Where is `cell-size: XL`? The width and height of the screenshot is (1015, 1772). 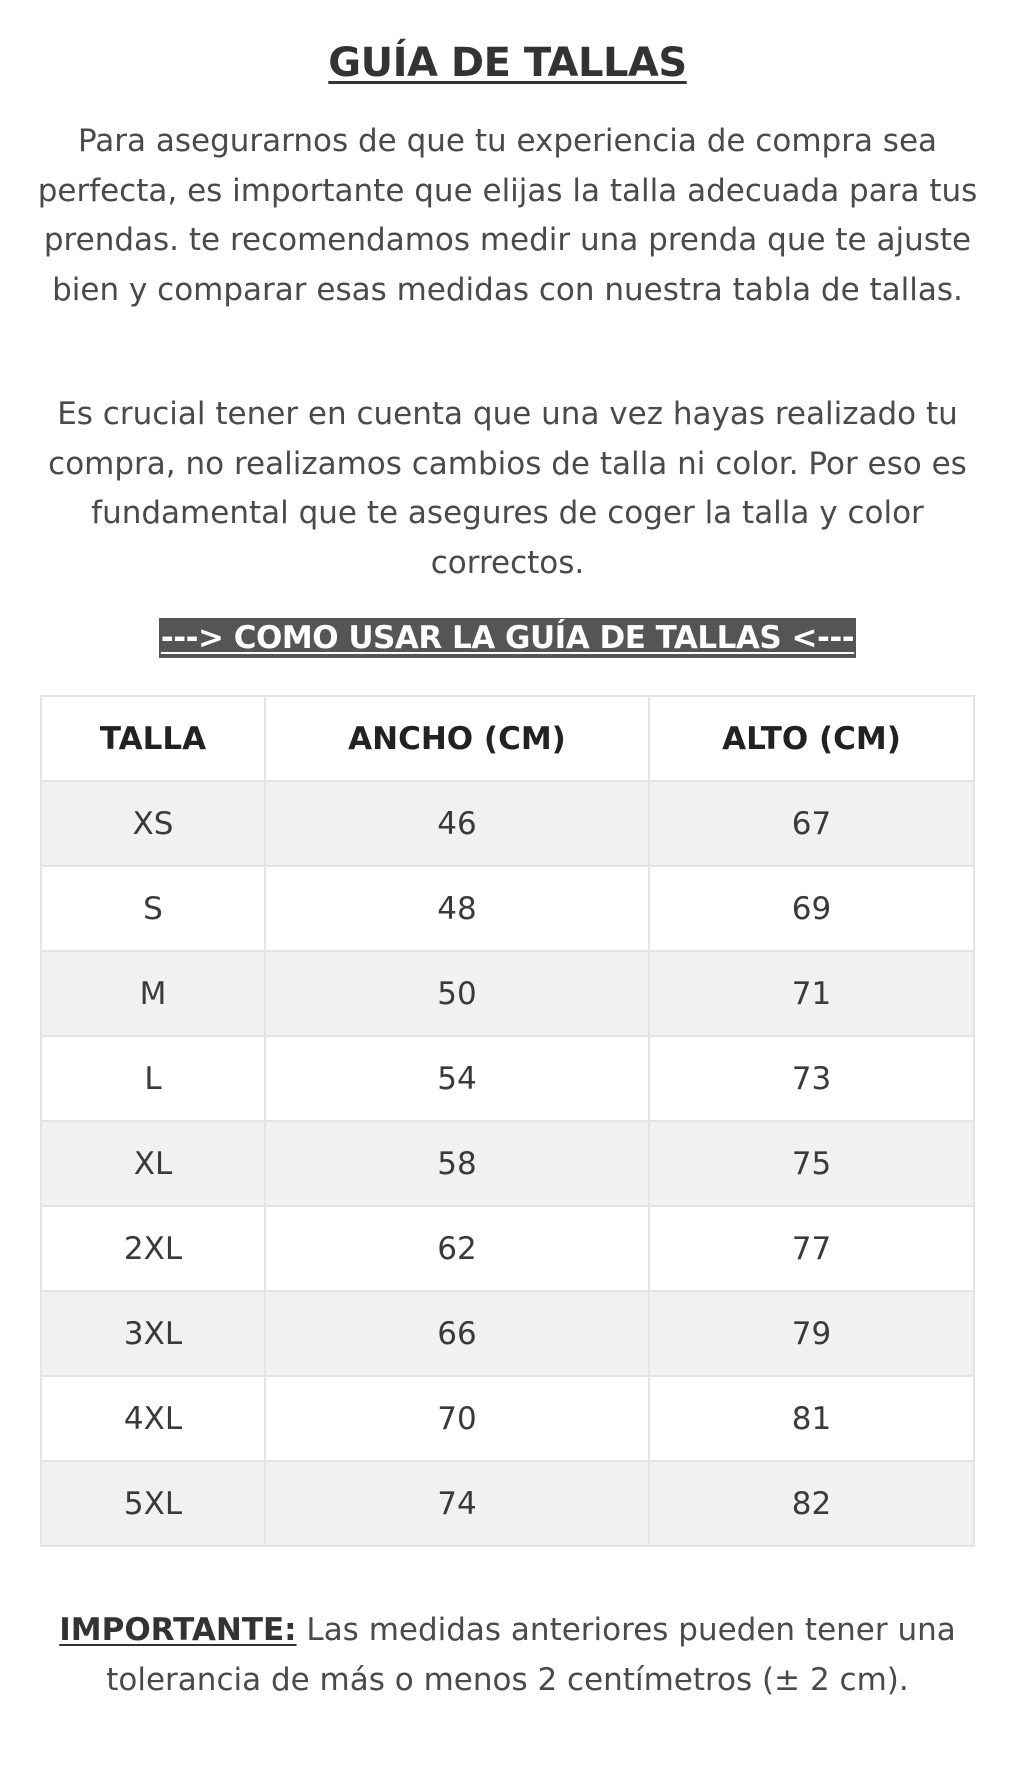
cell-size: XL is located at coordinates (153, 1163).